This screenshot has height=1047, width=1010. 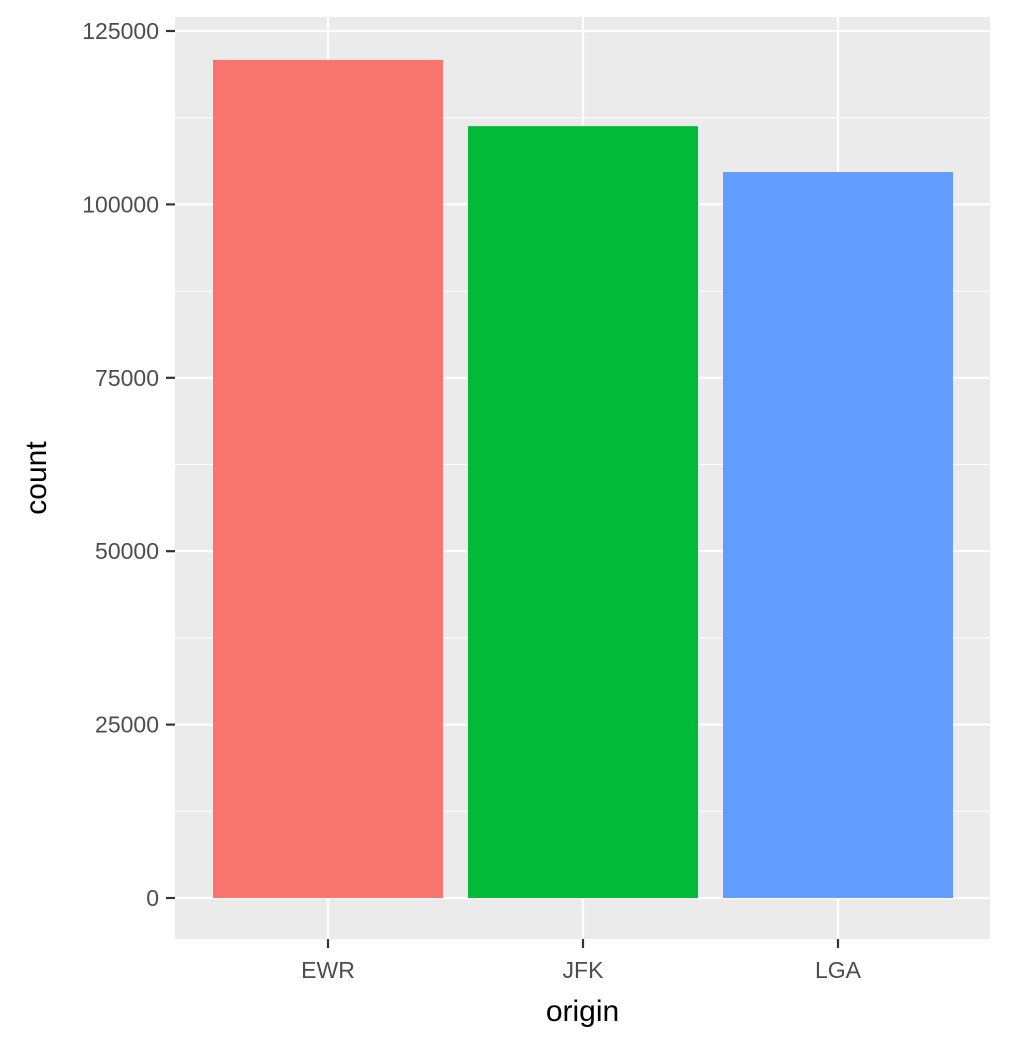 I want to click on x-tick-label: JFK, so click(x=584, y=970).